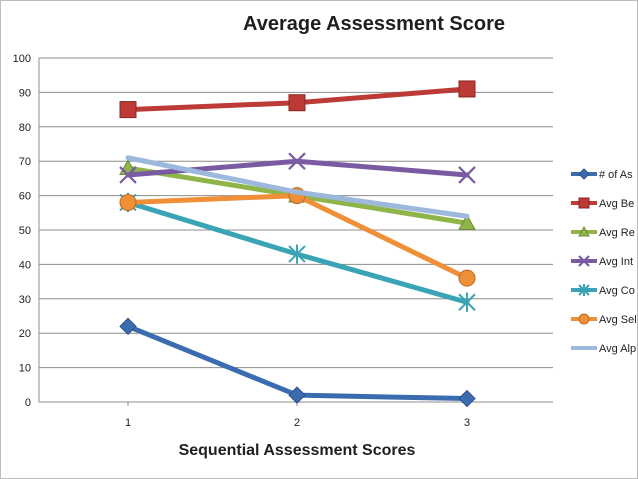  I want to click on x-axis-label: Sequential Assessment Scores, so click(297, 450).